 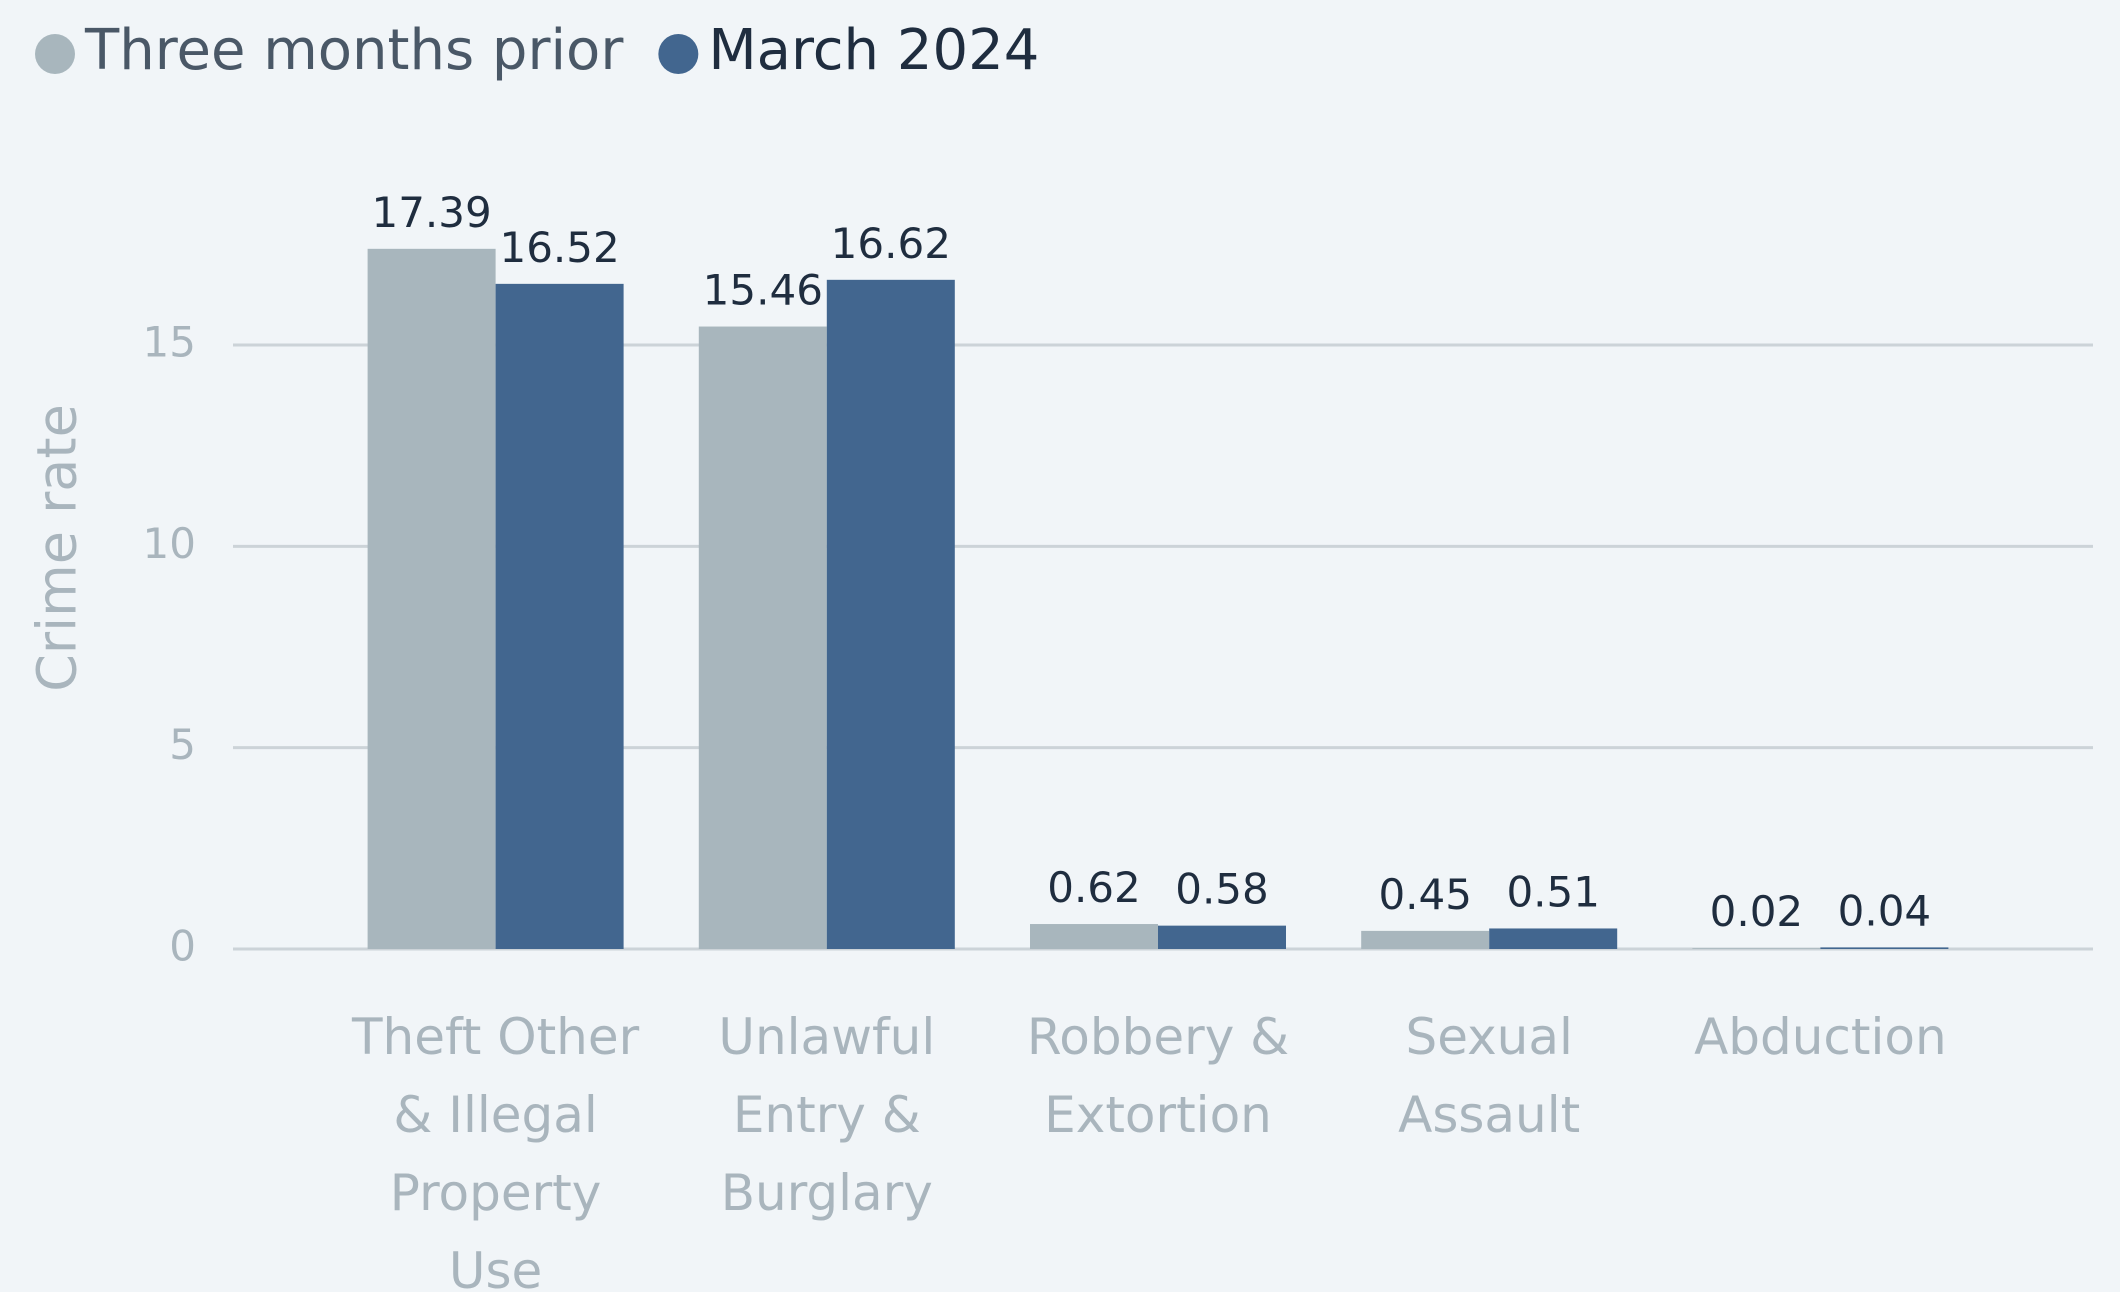 I want to click on y-tick-label: 10, so click(x=169, y=543).